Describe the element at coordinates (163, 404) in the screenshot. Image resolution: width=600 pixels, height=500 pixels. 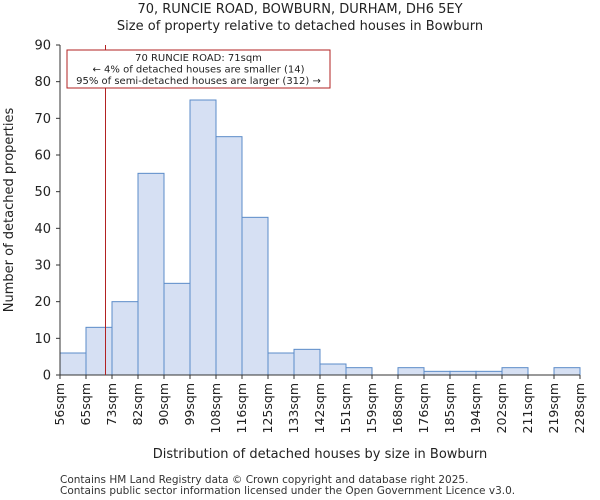
I see `x-tick-label: 90sqm` at that location.